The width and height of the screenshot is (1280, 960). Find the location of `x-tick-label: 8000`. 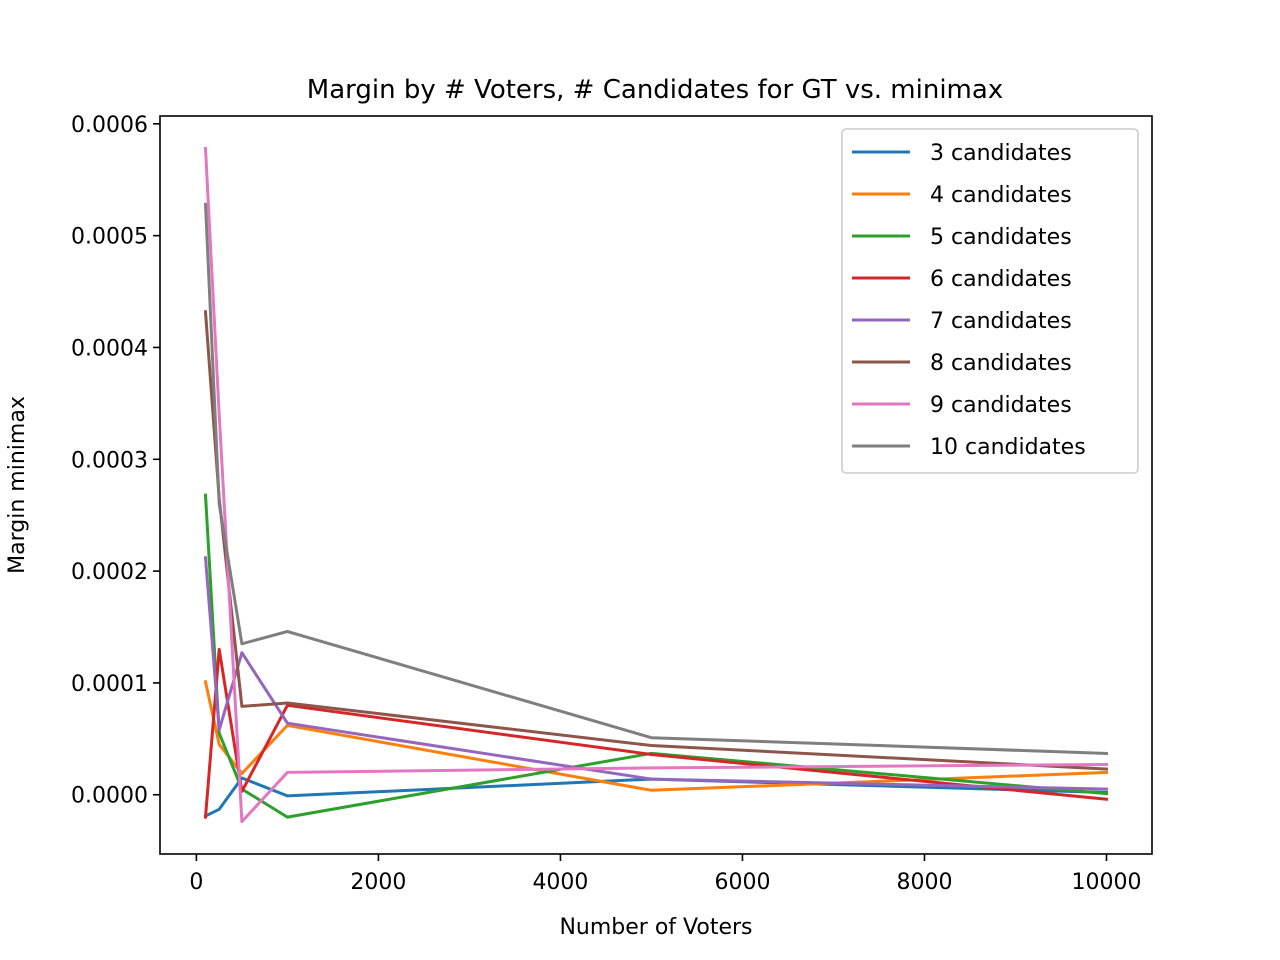

x-tick-label: 8000 is located at coordinates (924, 882).